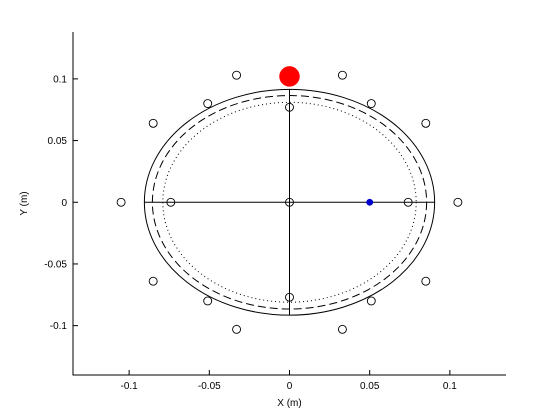  Describe the element at coordinates (64, 203) in the screenshot. I see `y-tick-label: 0` at that location.